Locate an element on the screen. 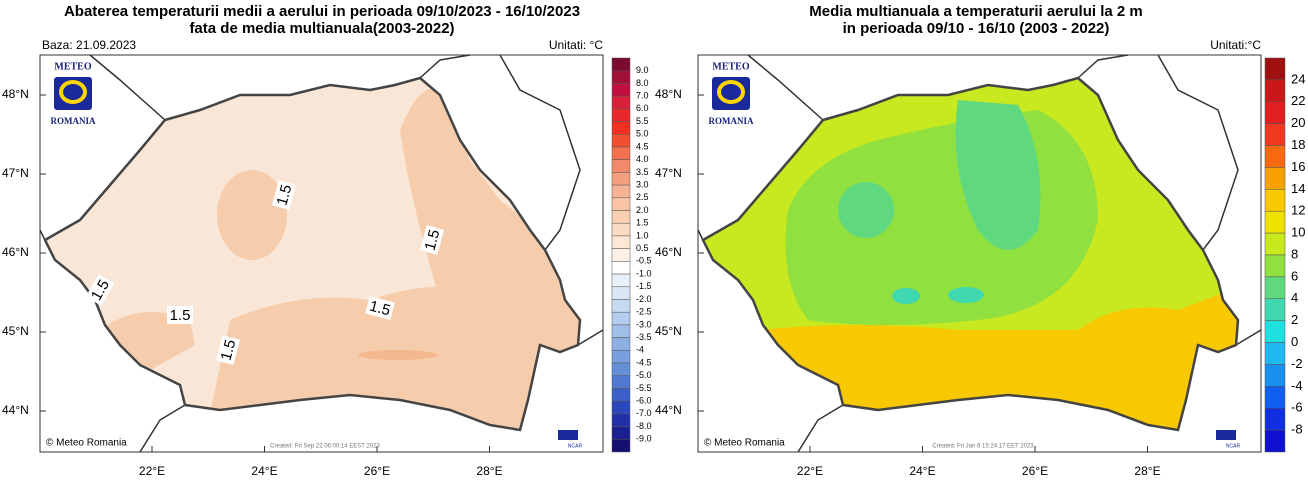 The width and height of the screenshot is (1308, 487). created: Created: Fri Sep 22 06:00:14 EEST 2023 is located at coordinates (325, 447).